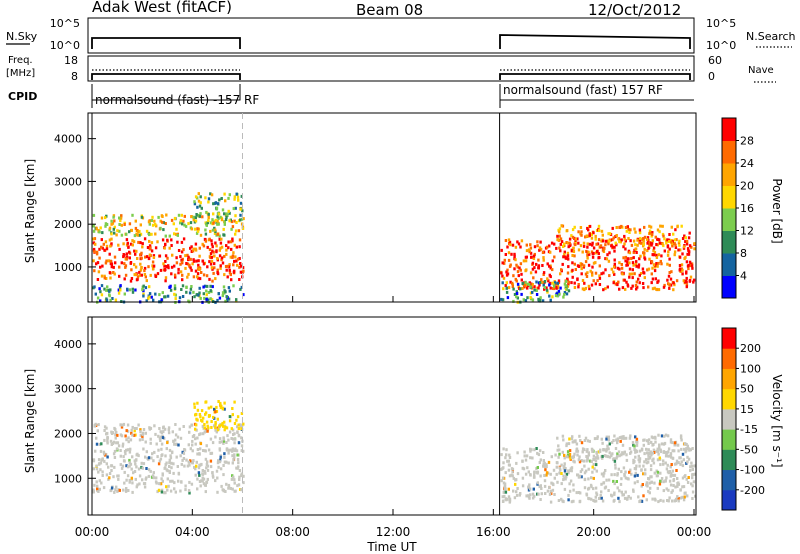 The height and width of the screenshot is (554, 800). What do you see at coordinates (777, 420) in the screenshot?
I see `velocity-colorbar-label: Velocity [m s⁻¹]` at bounding box center [777, 420].